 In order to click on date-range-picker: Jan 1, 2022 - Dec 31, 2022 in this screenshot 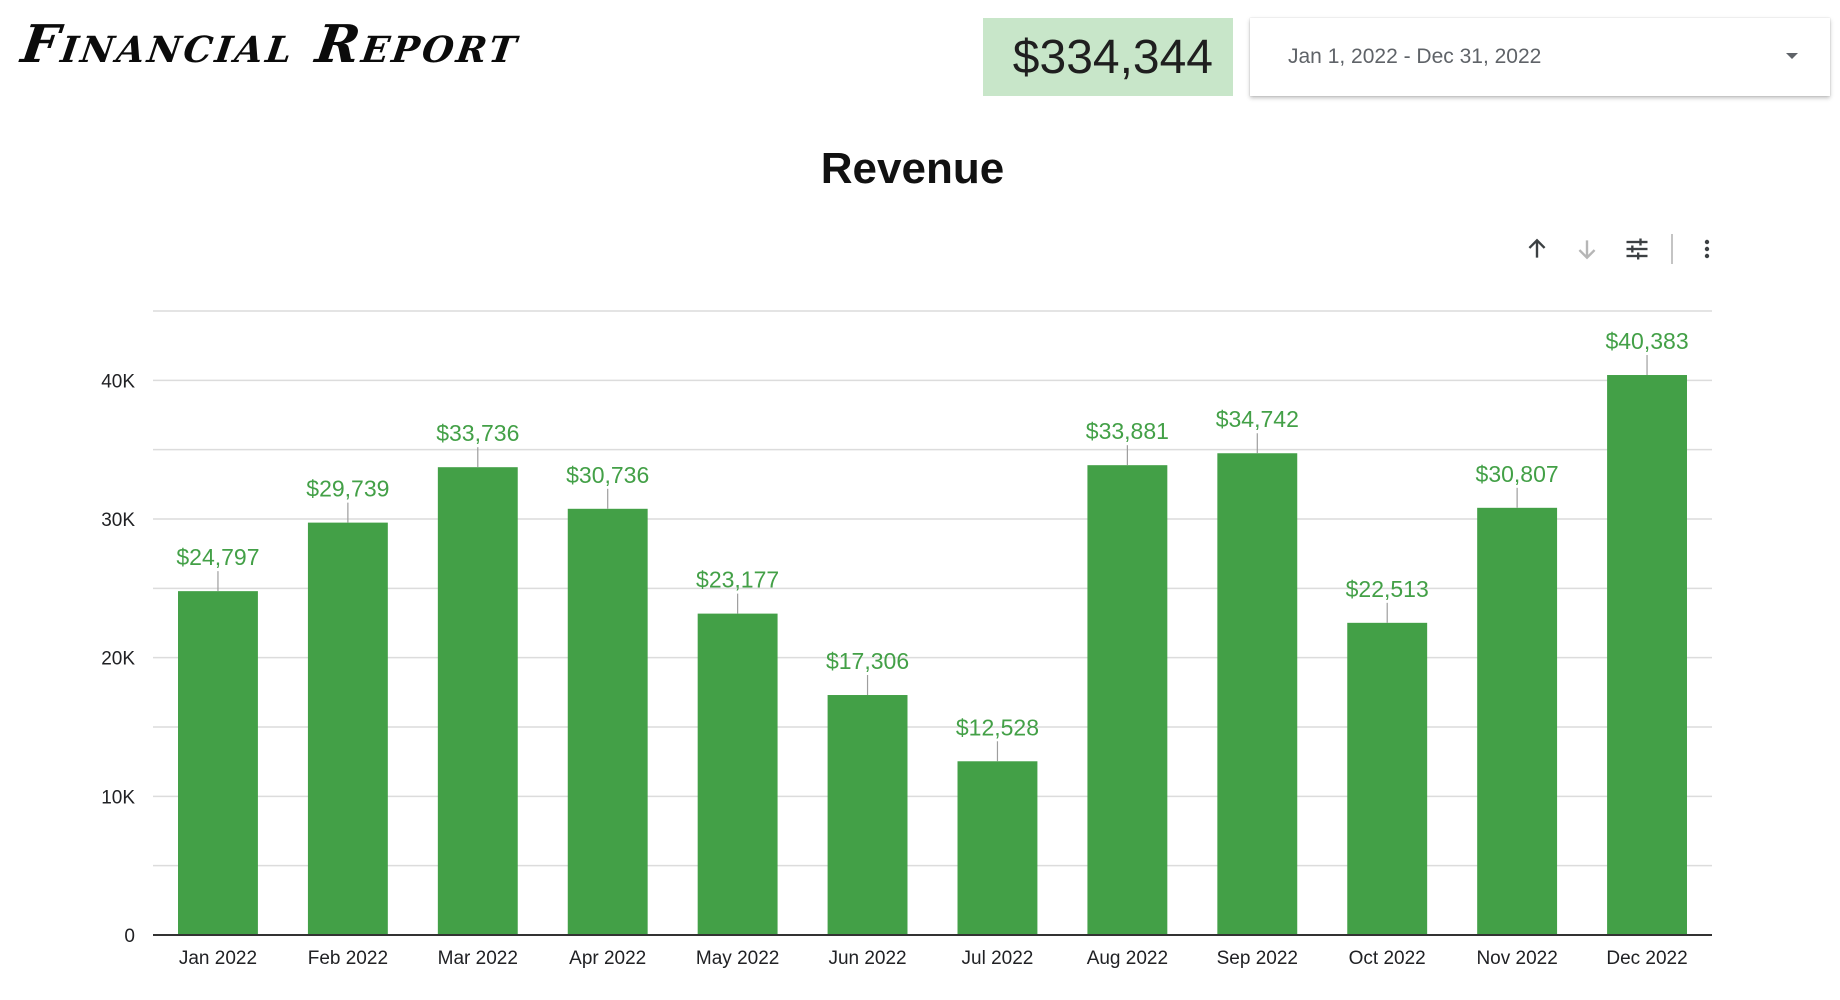, I will do `click(1540, 57)`.